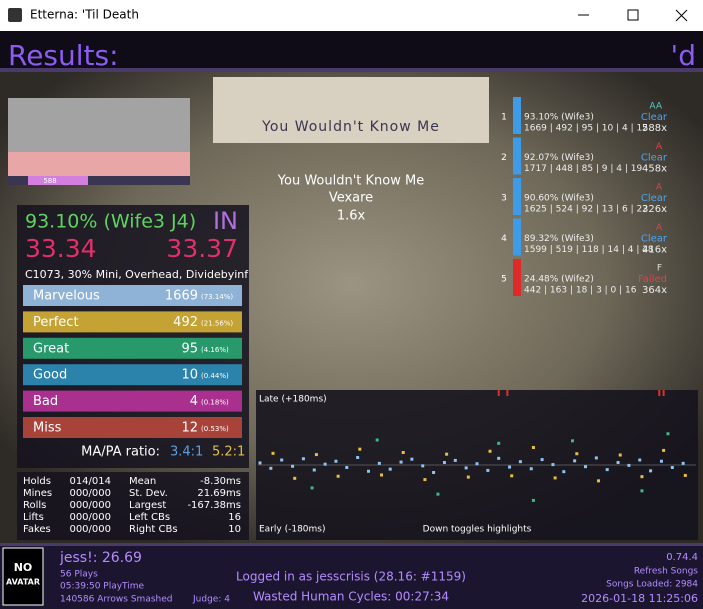  Describe the element at coordinates (56, 322) in the screenshot. I see `judgment-label: Perfect` at that location.